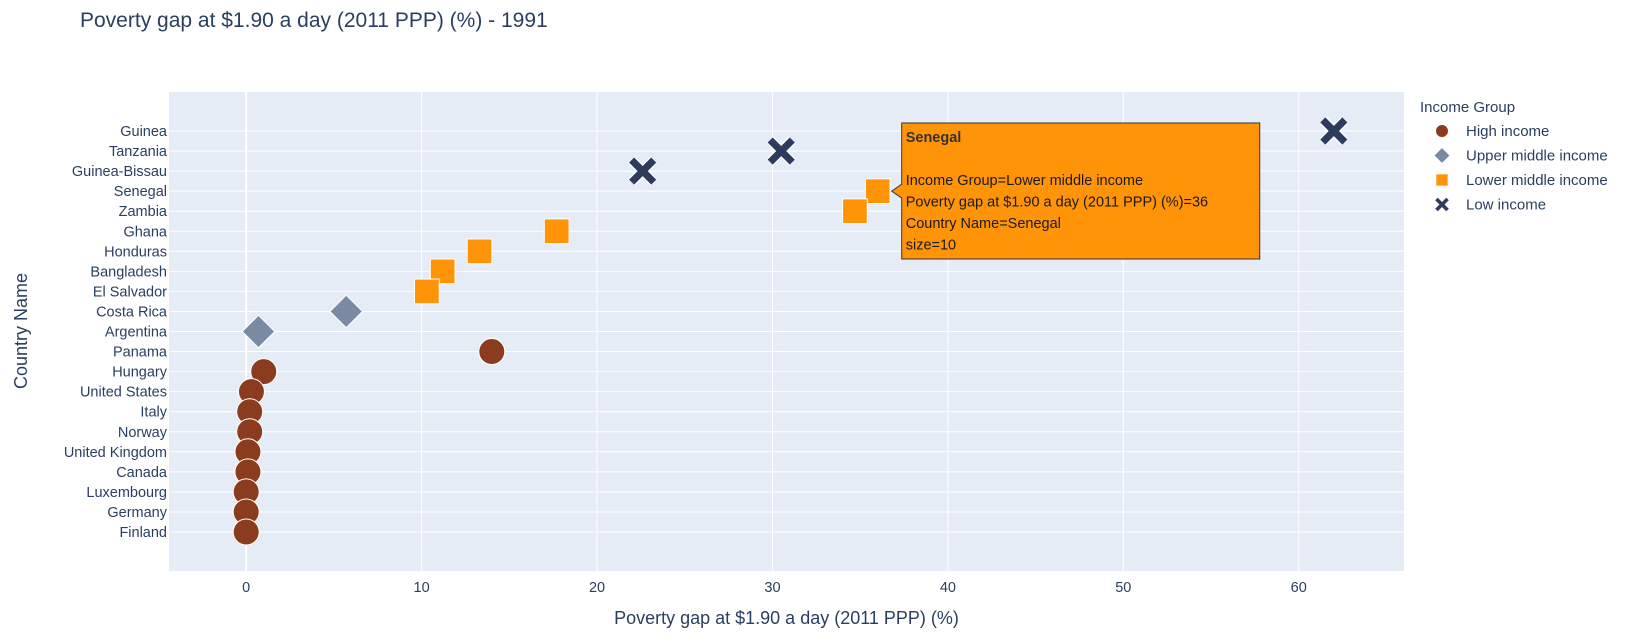 This screenshot has width=1650, height=643. What do you see at coordinates (422, 588) in the screenshot?
I see `x-tick-10: 10` at bounding box center [422, 588].